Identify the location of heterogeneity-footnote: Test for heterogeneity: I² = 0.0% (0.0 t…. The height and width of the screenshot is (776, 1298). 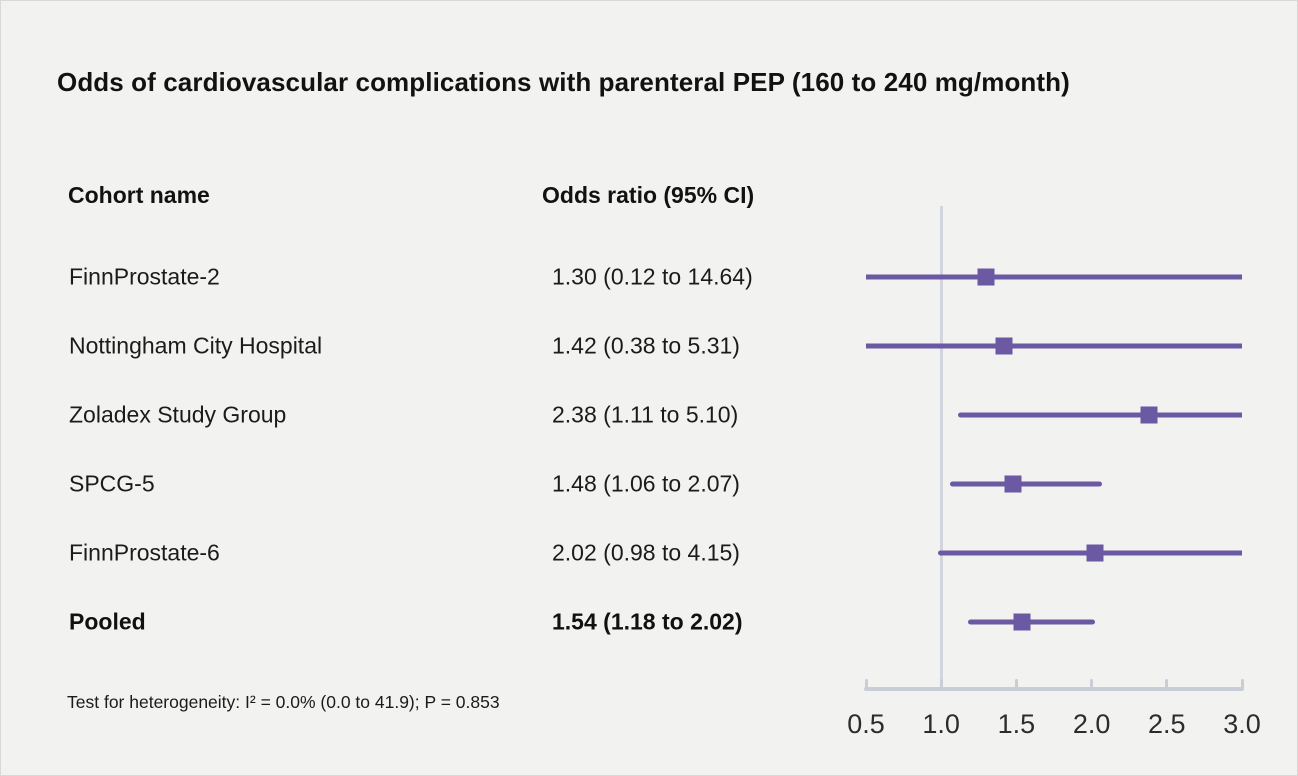
(283, 702).